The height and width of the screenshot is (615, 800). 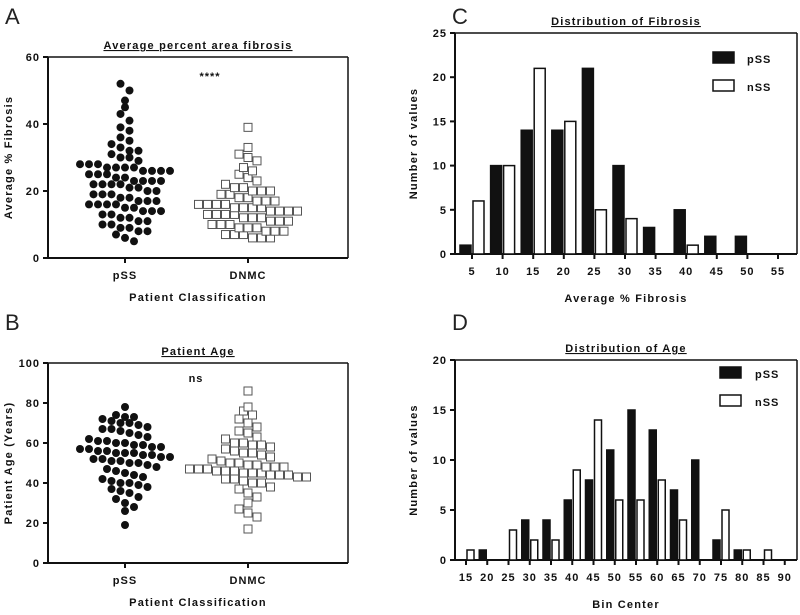 I want to click on y-tick-label: 15, so click(x=440, y=411).